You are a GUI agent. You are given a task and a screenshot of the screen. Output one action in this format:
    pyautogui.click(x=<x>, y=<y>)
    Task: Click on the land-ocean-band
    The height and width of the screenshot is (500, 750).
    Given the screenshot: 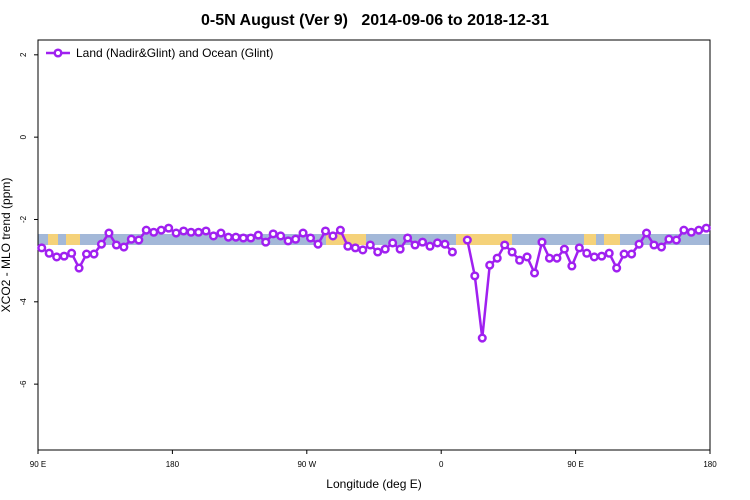 What is the action you would take?
    pyautogui.click(x=374, y=239)
    